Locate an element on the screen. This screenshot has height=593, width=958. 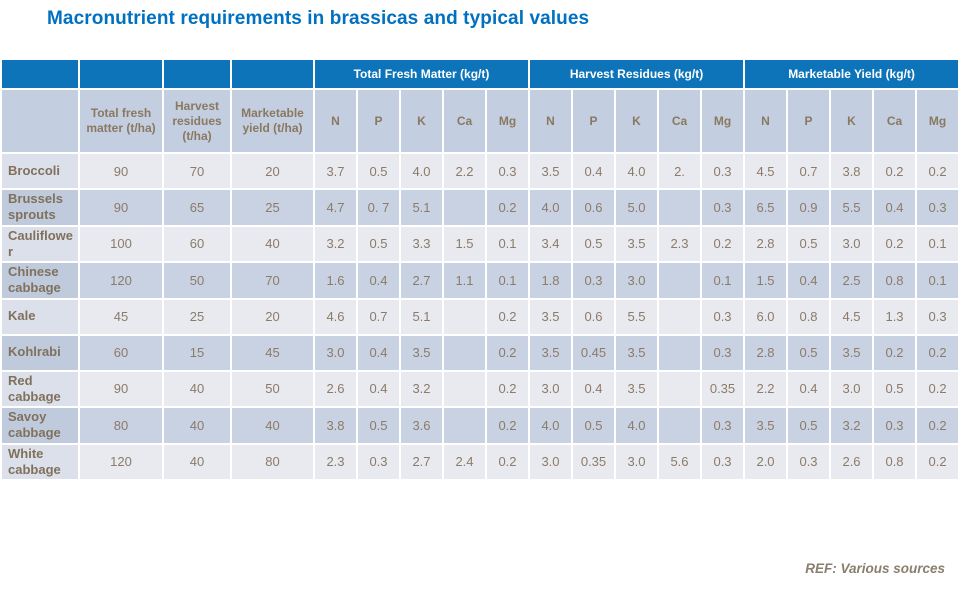
data-cell: 2.7 is located at coordinates (421, 461).